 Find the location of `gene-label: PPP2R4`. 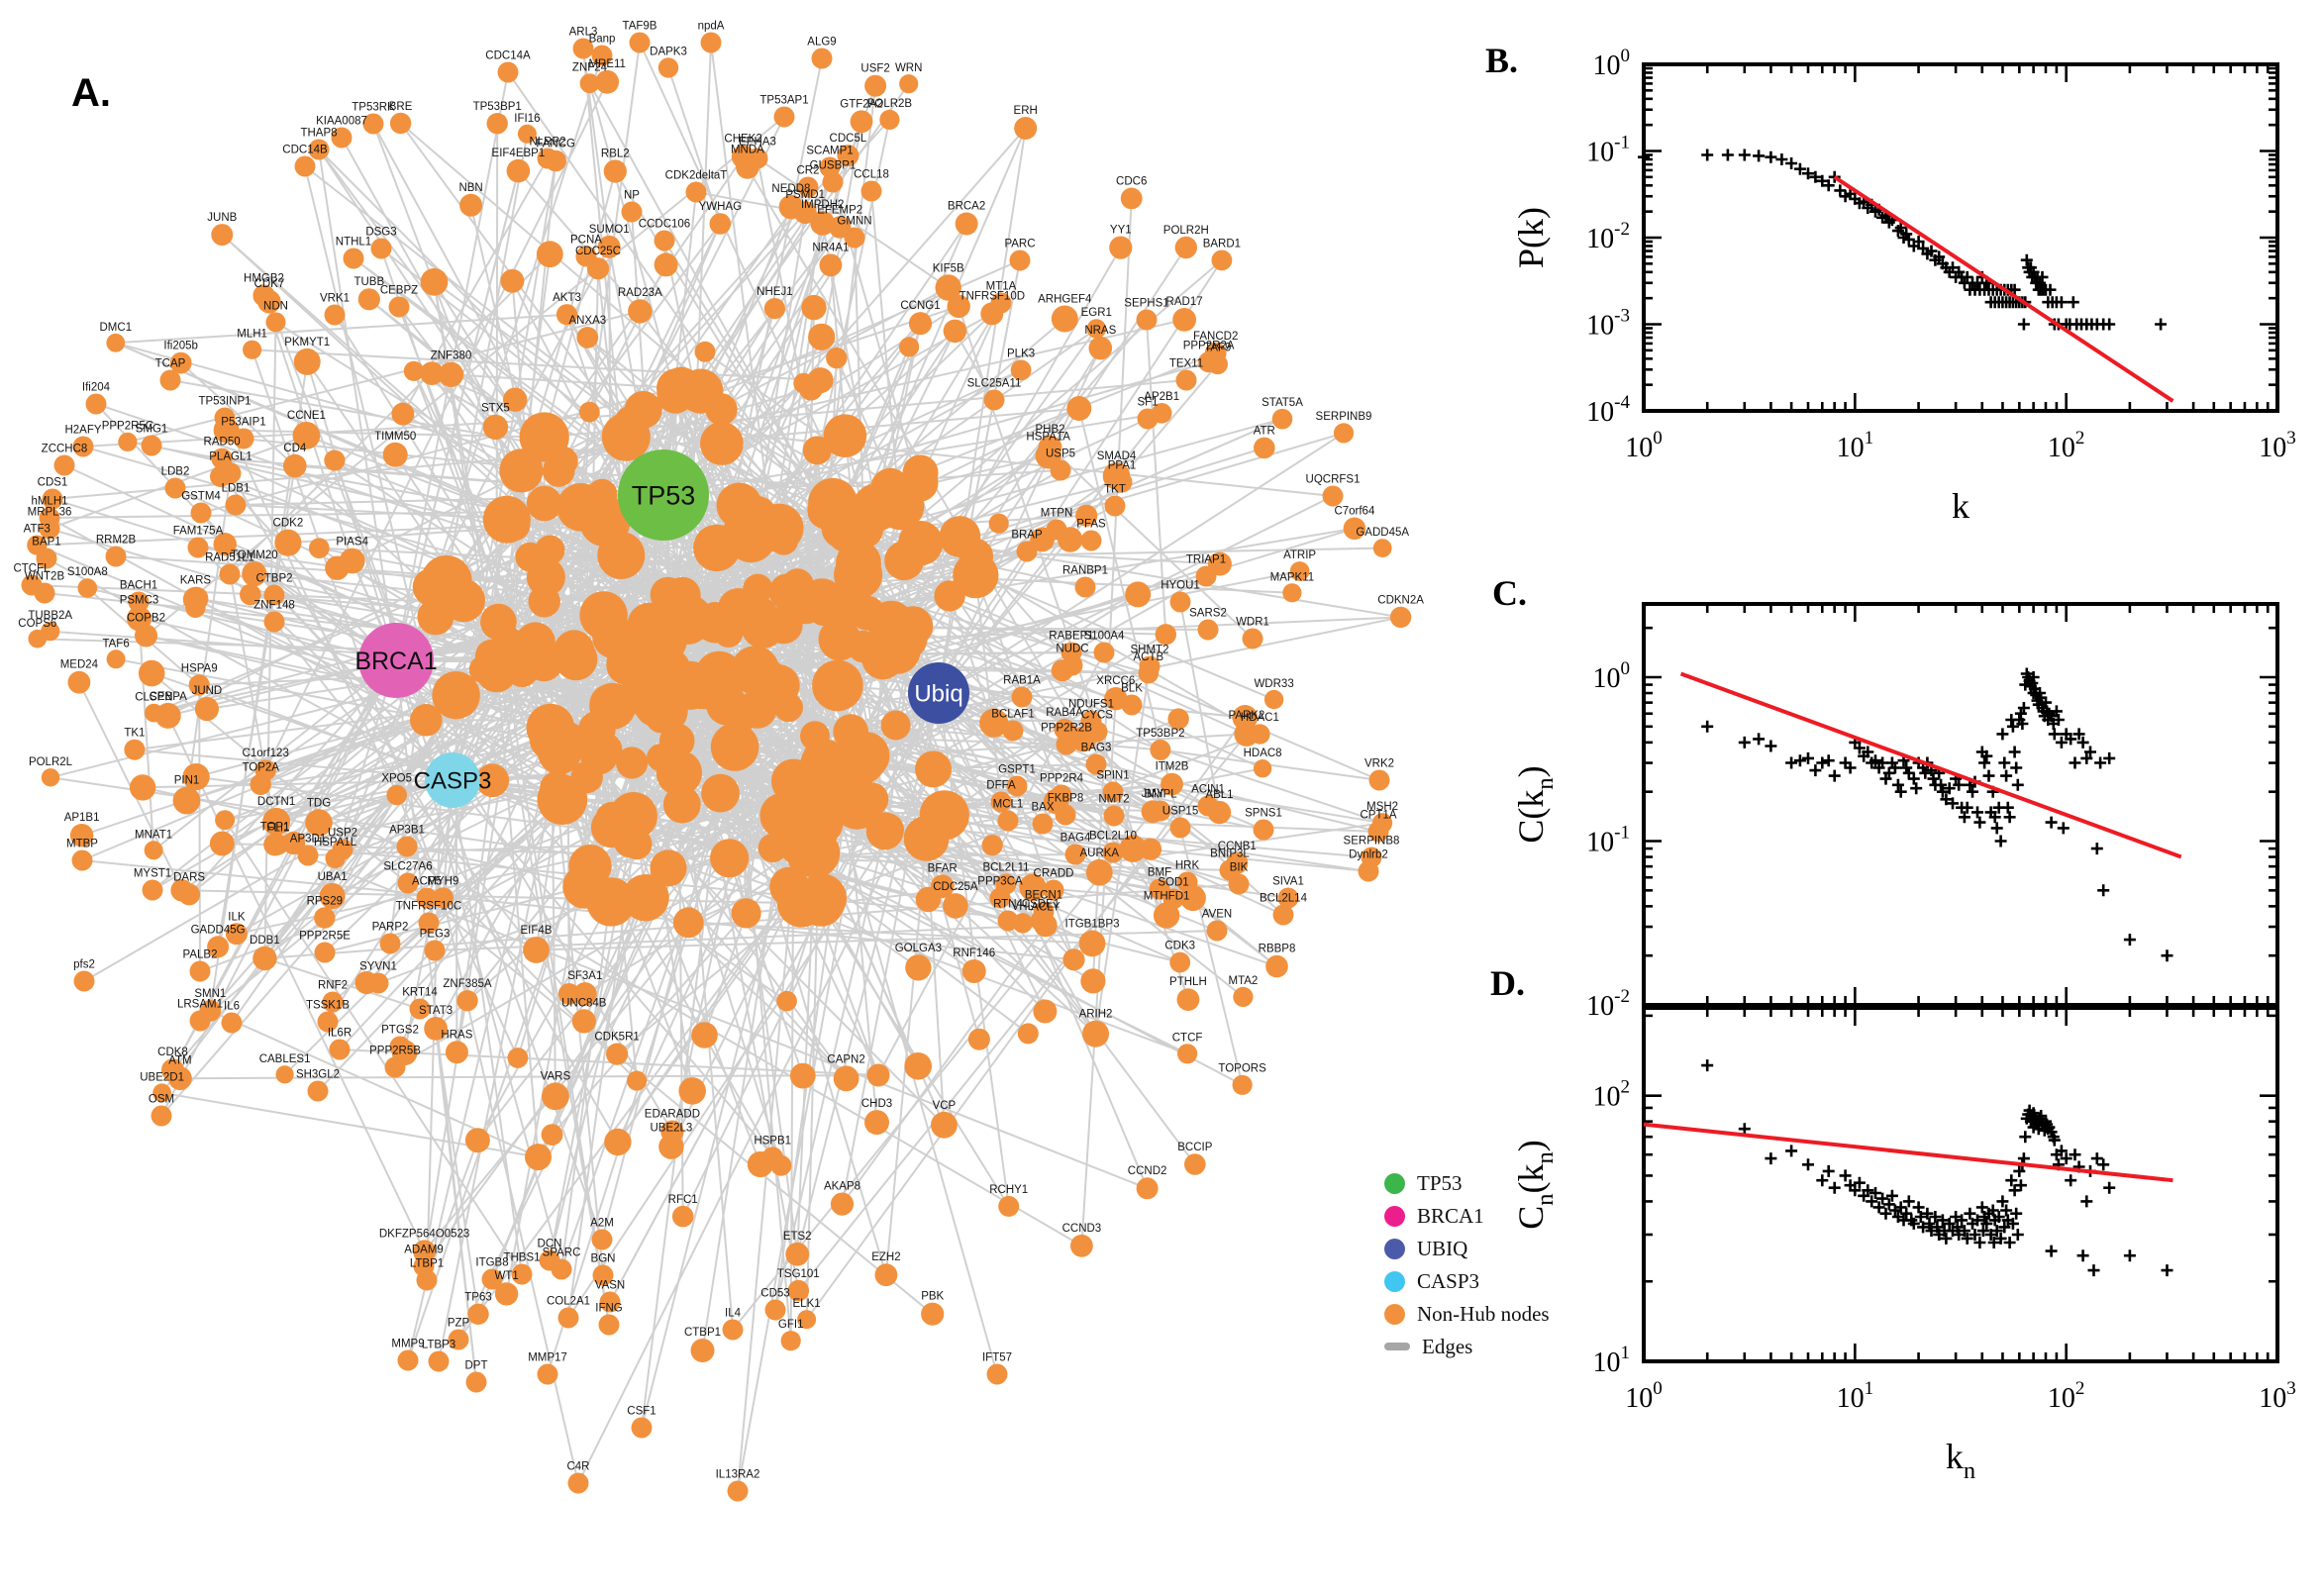

gene-label: PPP2R4 is located at coordinates (1062, 779).